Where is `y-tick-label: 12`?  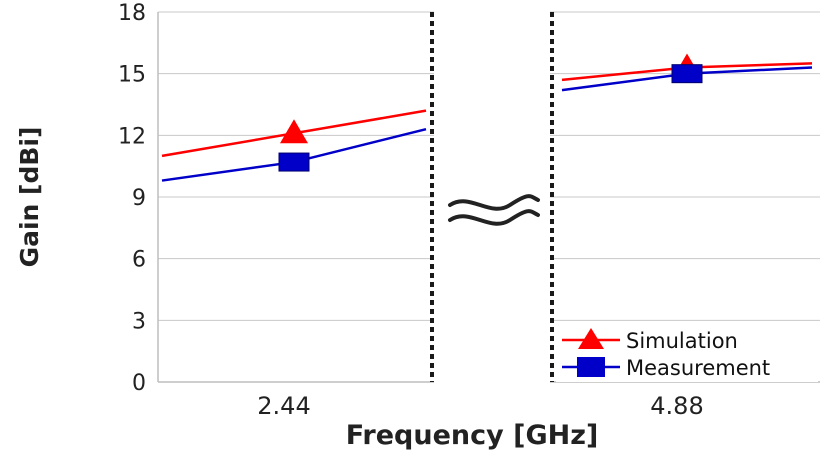
y-tick-label: 12 is located at coordinates (132, 136).